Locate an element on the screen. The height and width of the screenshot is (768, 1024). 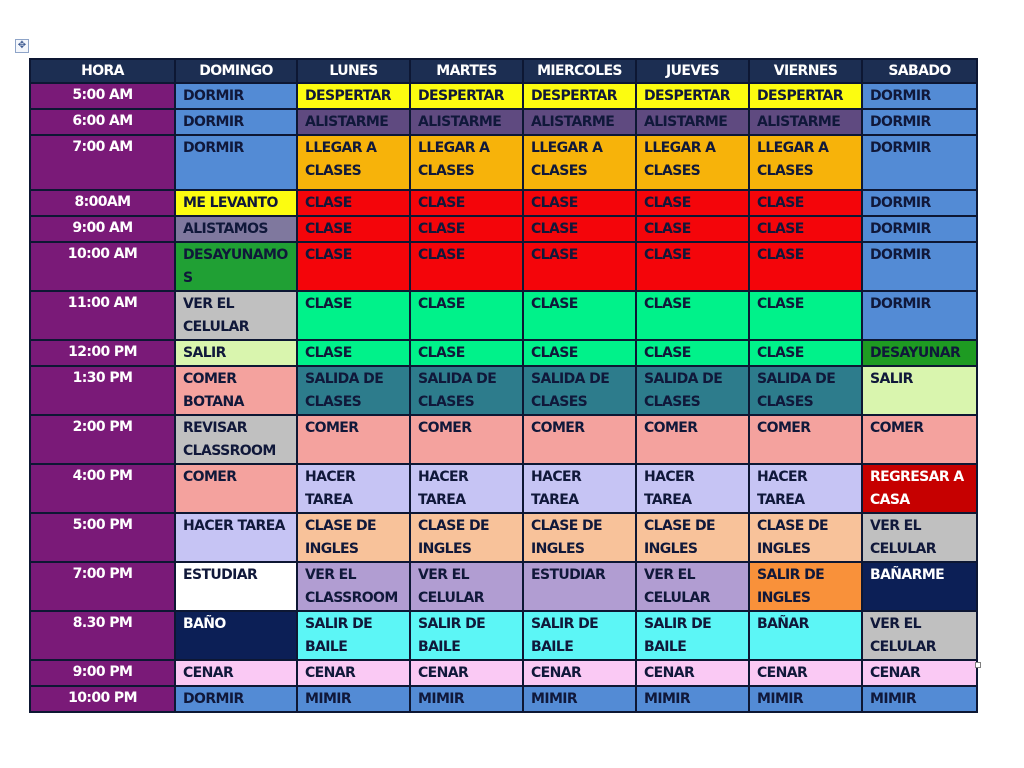
hour-cell: 9:00 PM is located at coordinates (102, 673).